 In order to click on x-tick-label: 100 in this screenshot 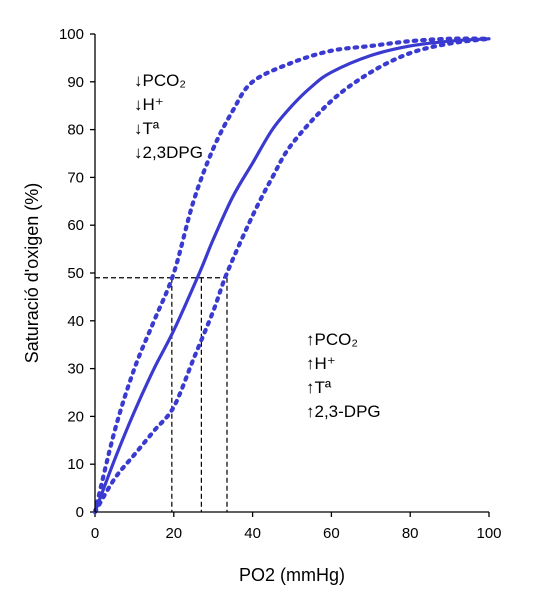, I will do `click(488, 533)`.